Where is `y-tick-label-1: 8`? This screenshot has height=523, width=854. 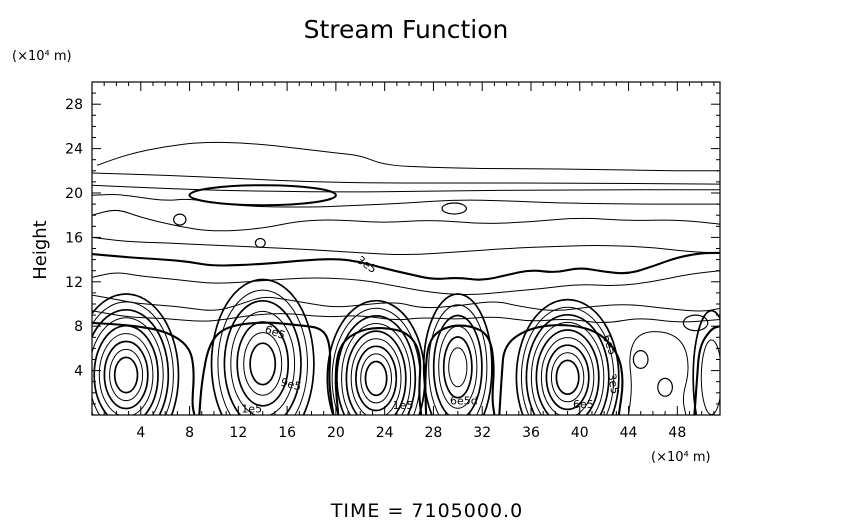 y-tick-label-1: 8 is located at coordinates (78, 327).